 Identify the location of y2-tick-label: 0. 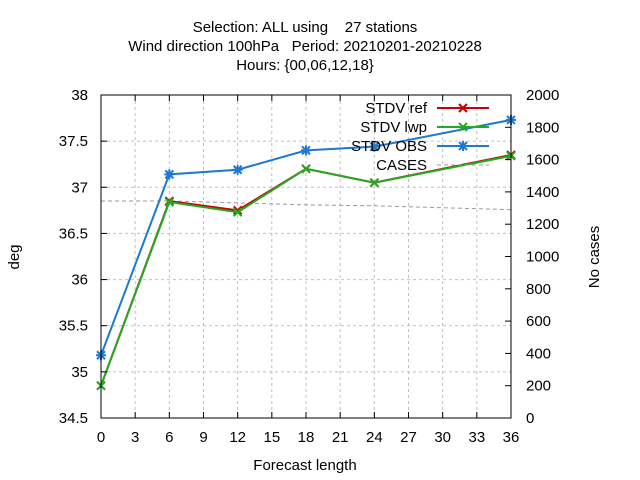
(530, 418).